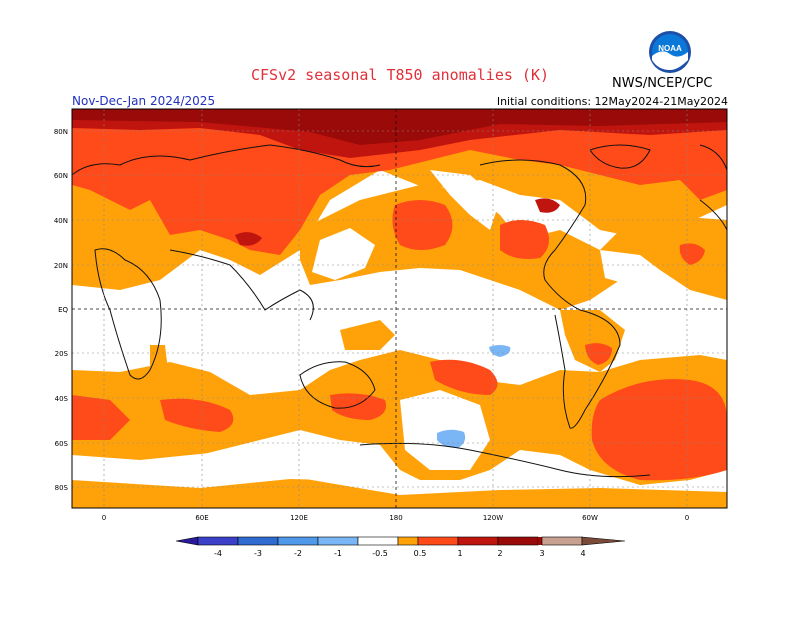 This screenshot has width=800, height=618. What do you see at coordinates (299, 518) in the screenshot?
I see `lon-label: 120E` at bounding box center [299, 518].